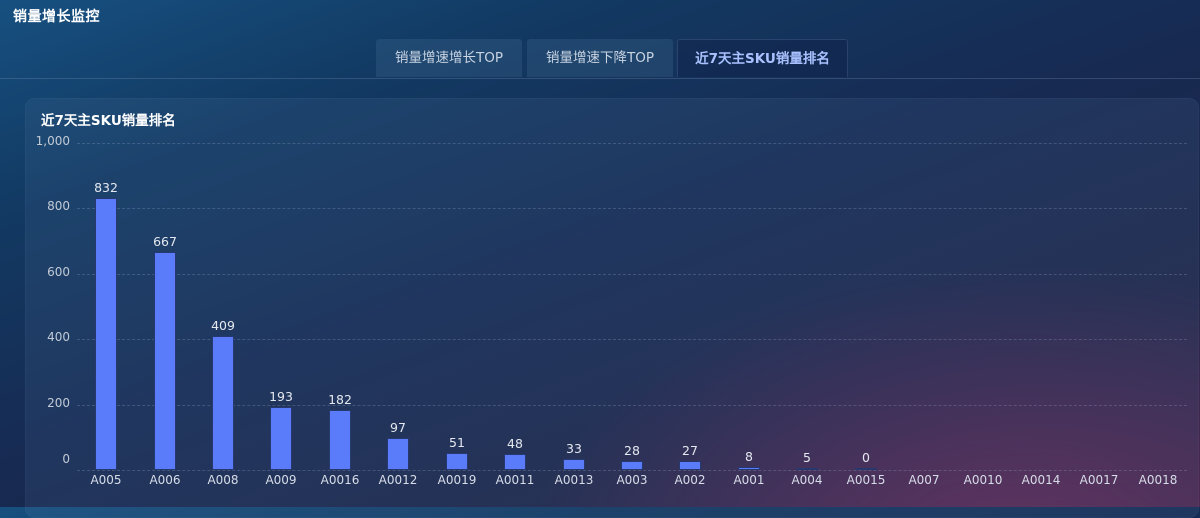  What do you see at coordinates (807, 480) in the screenshot?
I see `x-axis-label: A004` at bounding box center [807, 480].